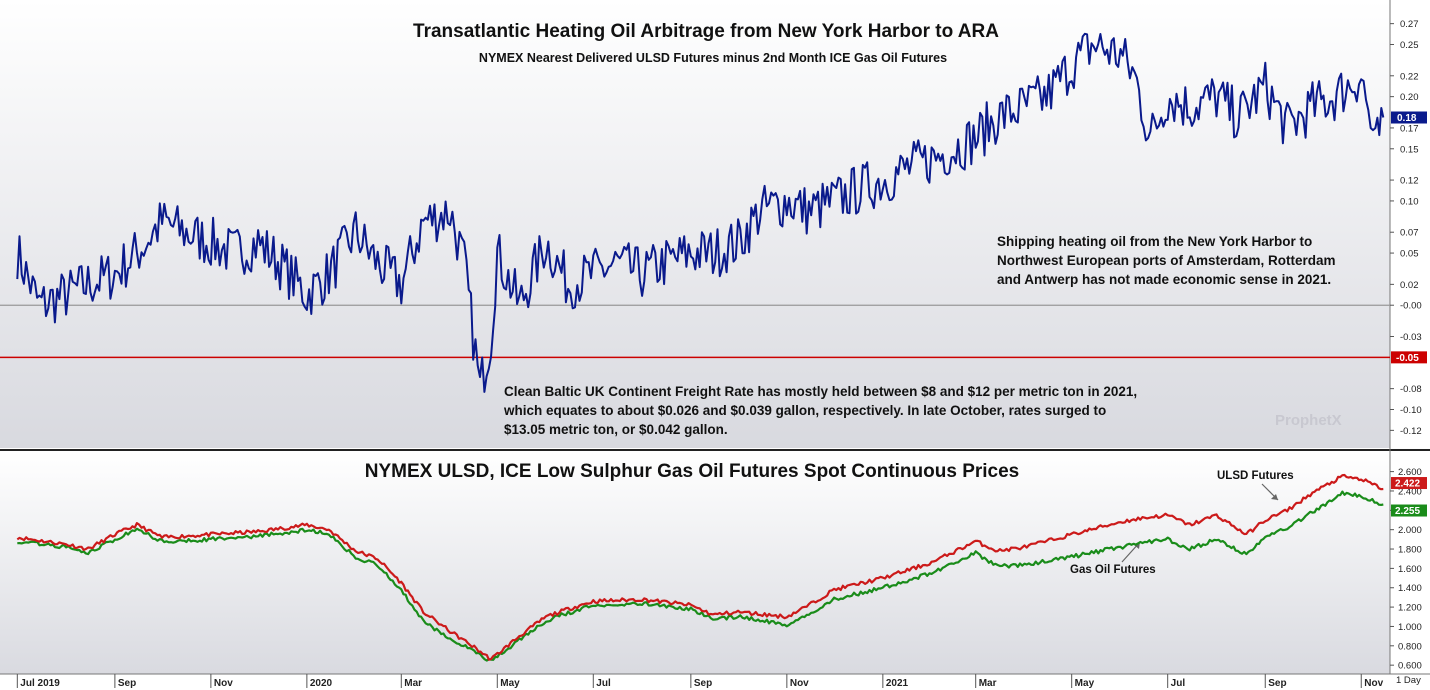 The width and height of the screenshot is (1430, 690). I want to click on top-y-tick-label: 0.07, so click(1409, 233).